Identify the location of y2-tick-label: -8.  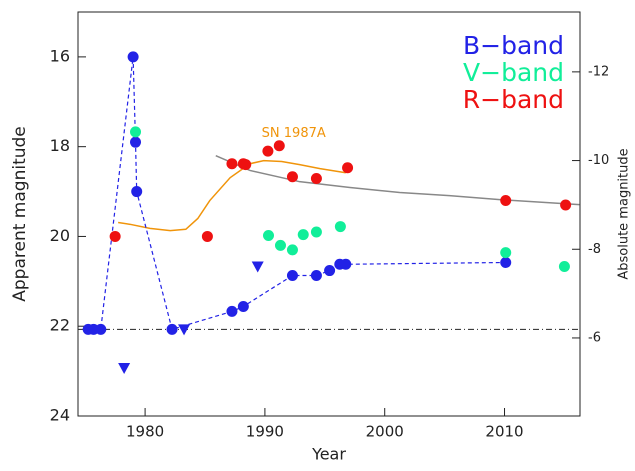
(594, 249).